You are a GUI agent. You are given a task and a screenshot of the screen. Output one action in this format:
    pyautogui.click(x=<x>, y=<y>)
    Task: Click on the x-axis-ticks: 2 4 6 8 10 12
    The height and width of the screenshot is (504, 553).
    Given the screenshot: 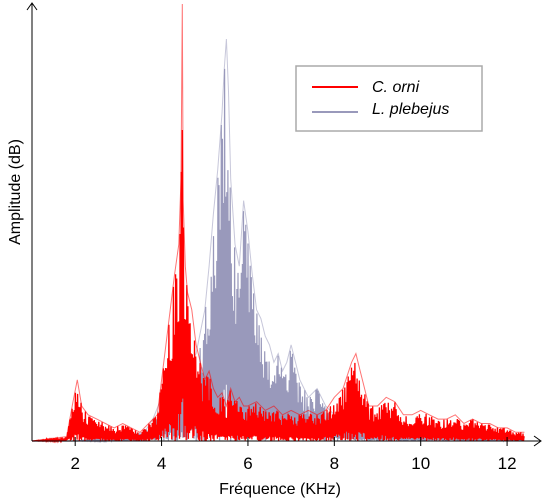 What is the action you would take?
    pyautogui.click(x=293, y=455)
    